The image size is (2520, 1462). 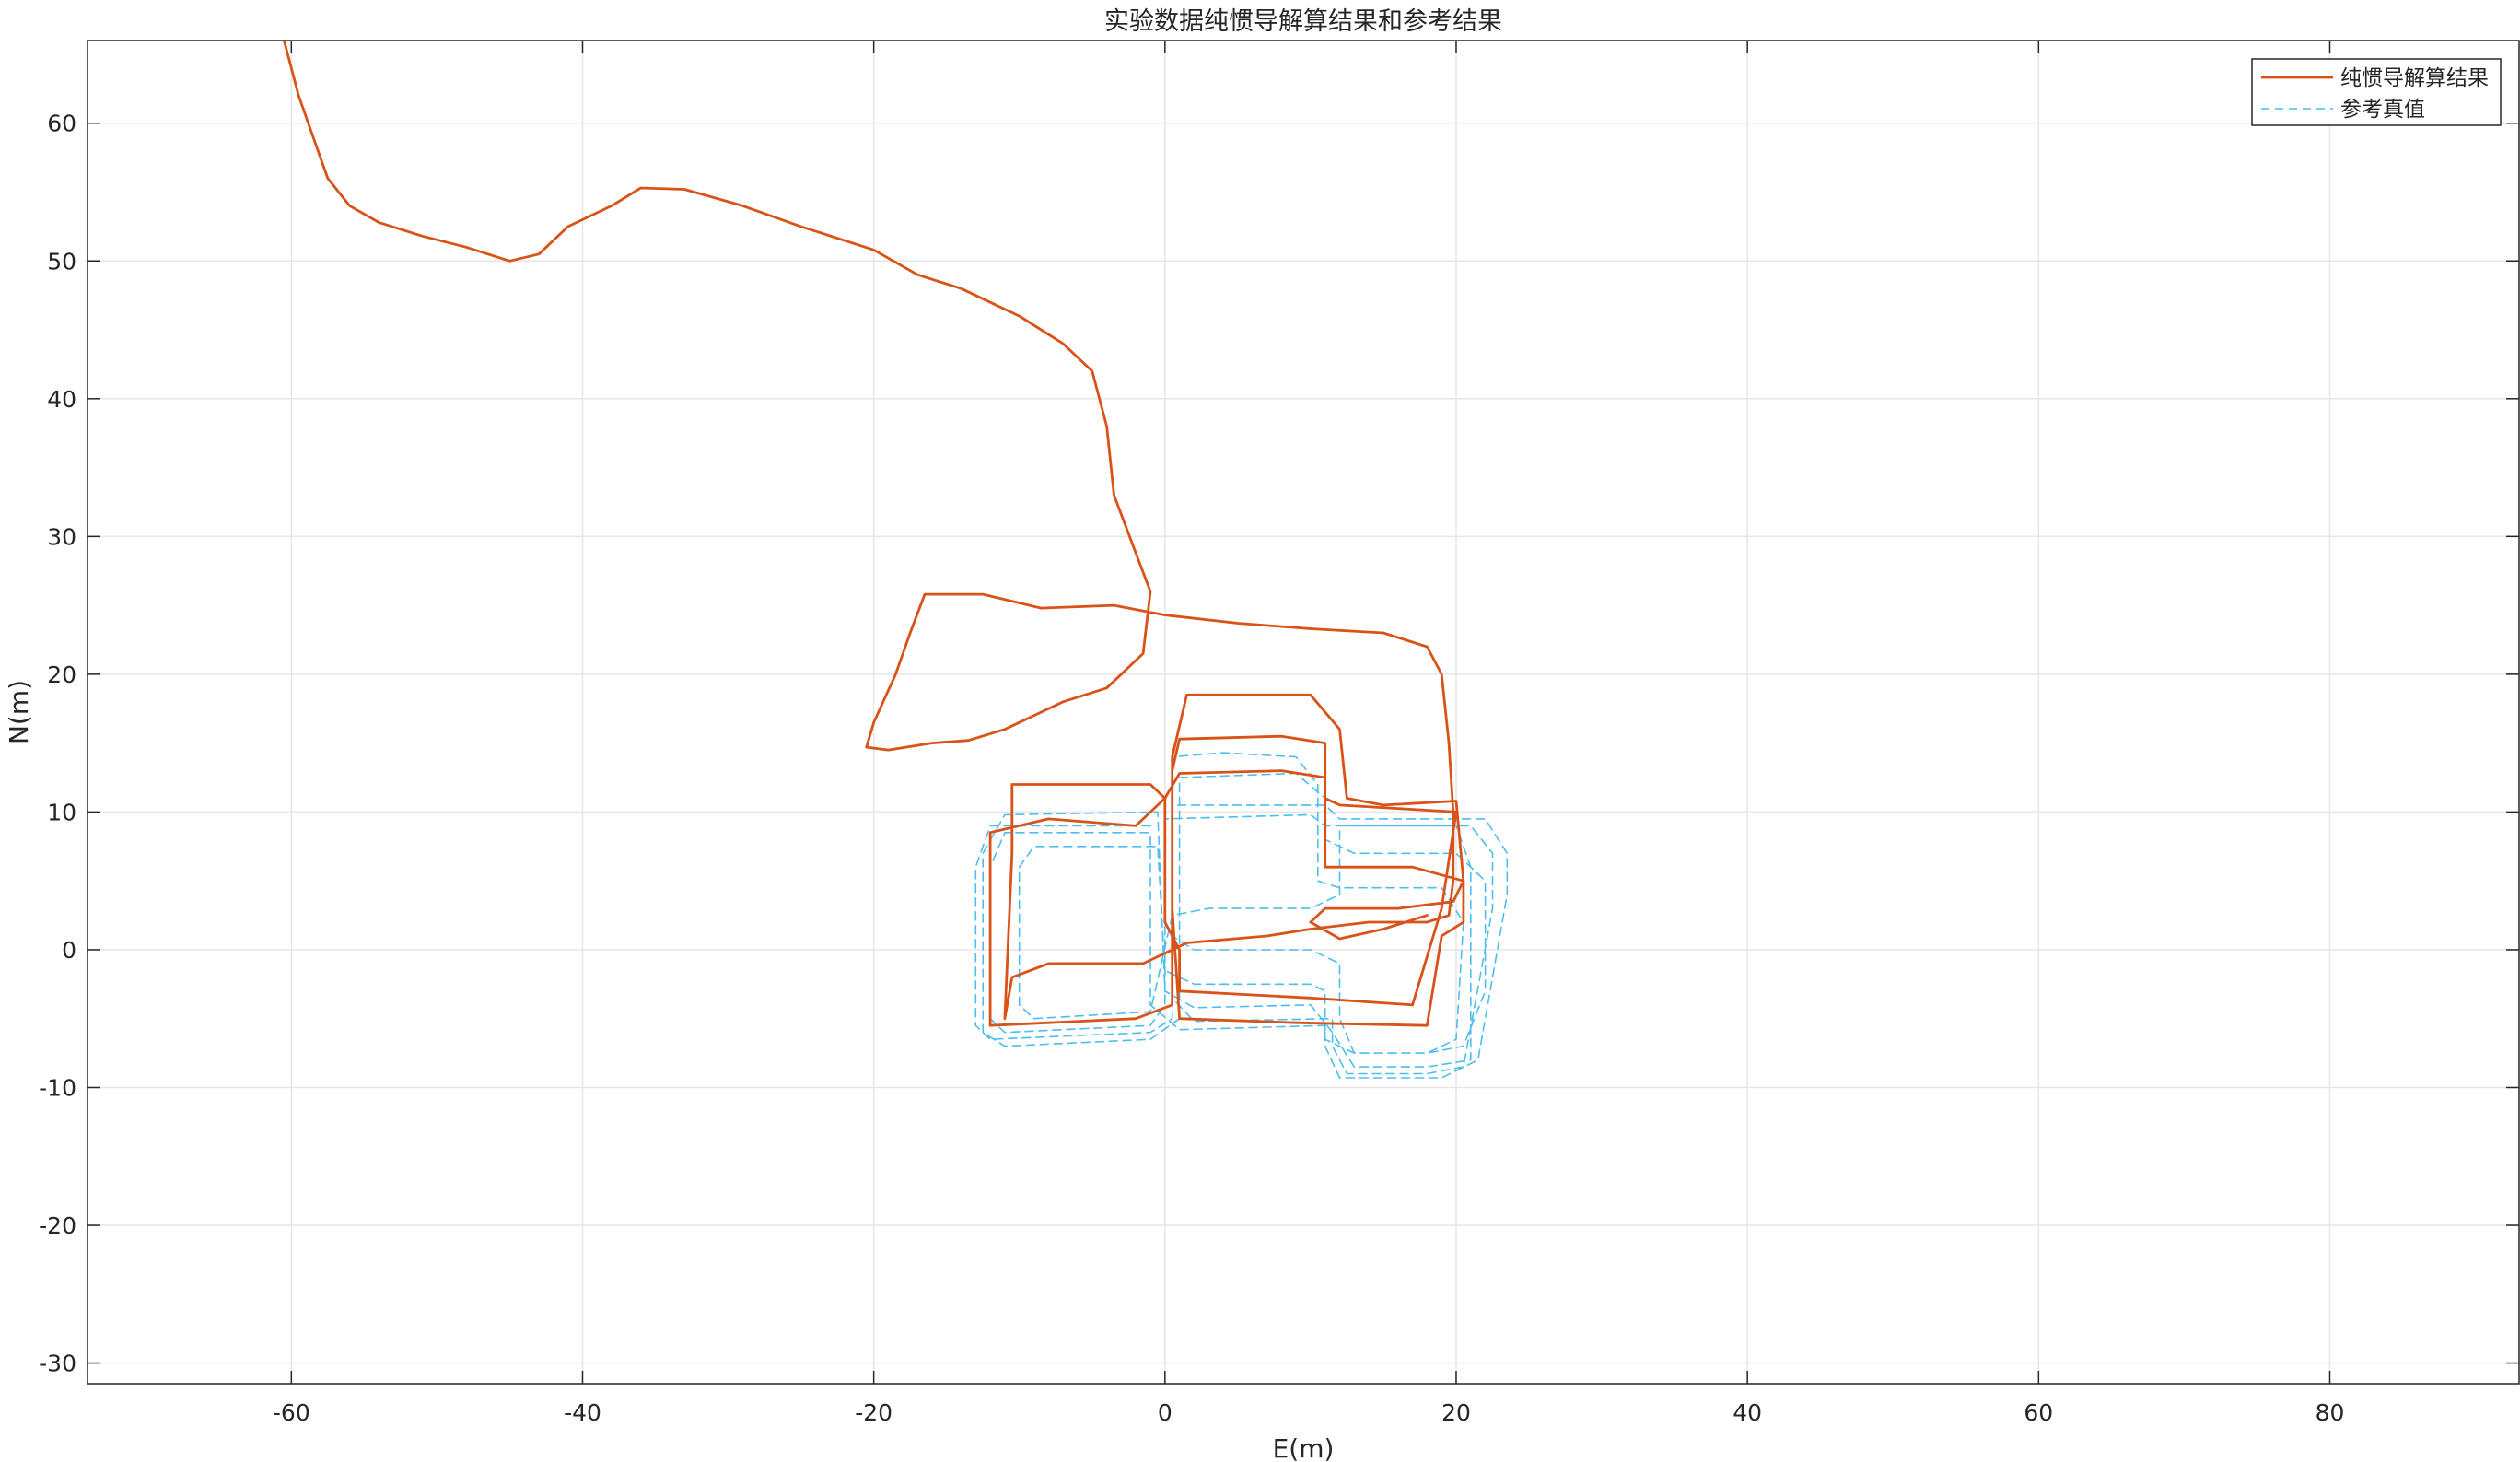 I want to click on legend: 纯惯导解算结果 参考真值, so click(x=2376, y=92).